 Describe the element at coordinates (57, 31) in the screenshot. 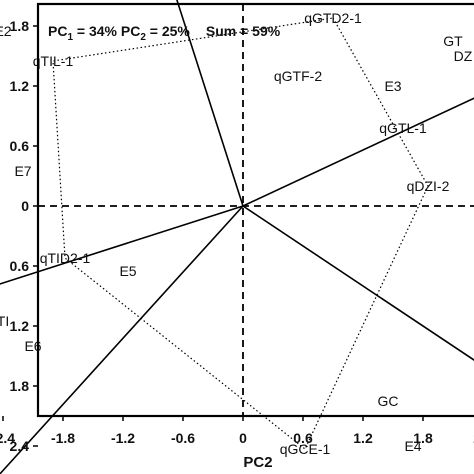

I see `pc1-label: PC` at that location.